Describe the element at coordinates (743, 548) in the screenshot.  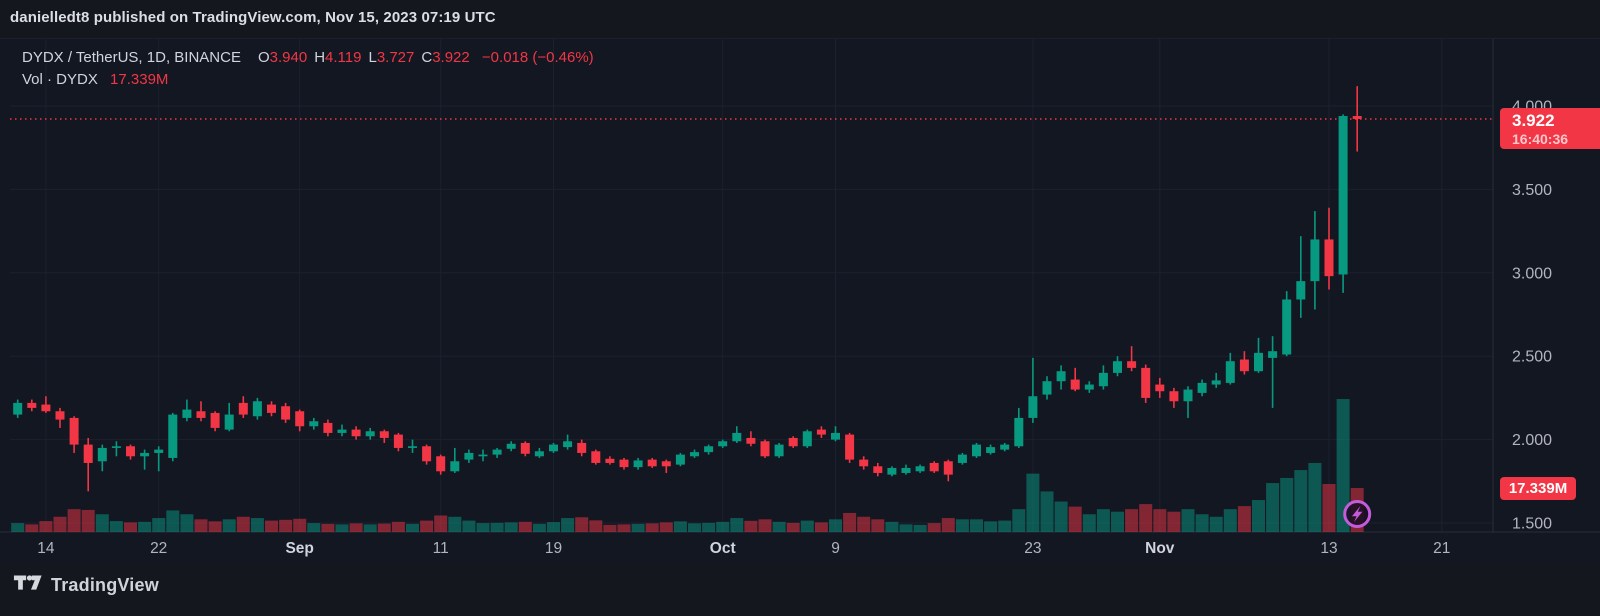
I see `time-axis-labels: 14 22 Sep 11 19 Oct 9 23 Nov 13 21` at that location.